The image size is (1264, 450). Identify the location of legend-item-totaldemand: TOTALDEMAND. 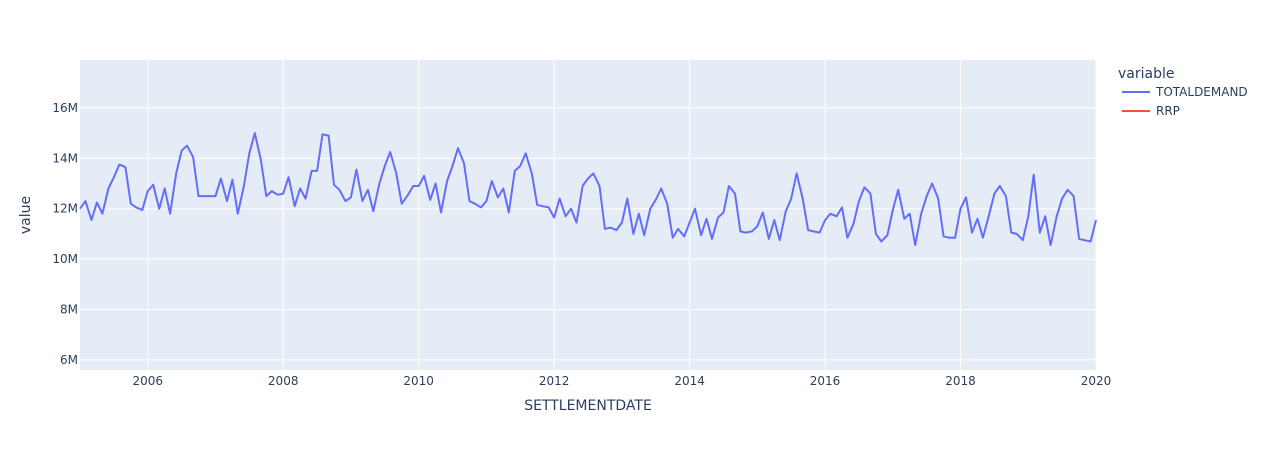
(1185, 92).